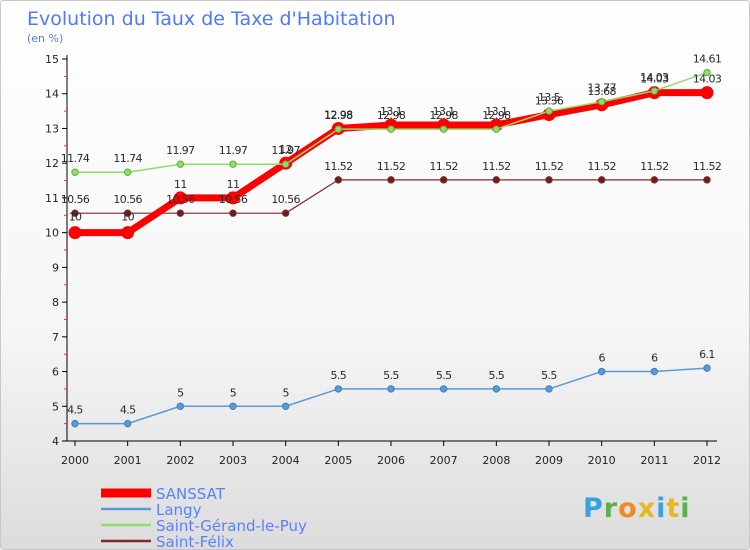  What do you see at coordinates (654, 460) in the screenshot?
I see `x-tick-label: 2011` at bounding box center [654, 460].